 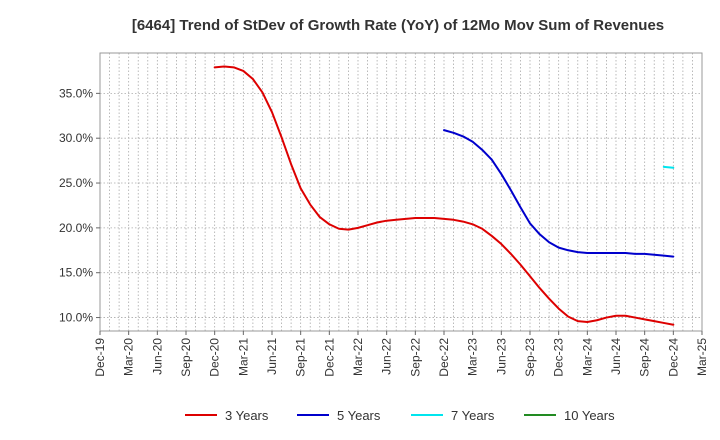 I want to click on x-tick-label: Sep-22, so click(x=415, y=357).